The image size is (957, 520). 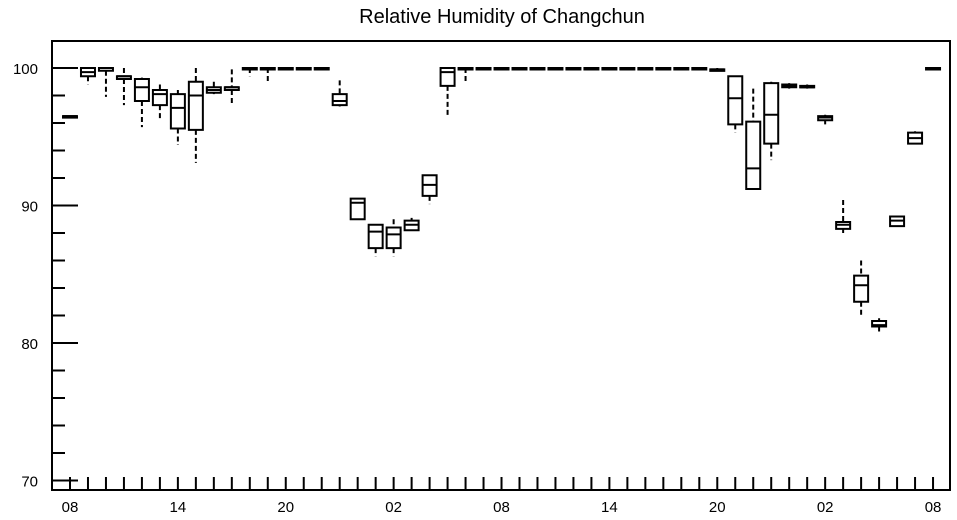 What do you see at coordinates (29, 482) in the screenshot?
I see `y-tick-label: 70` at bounding box center [29, 482].